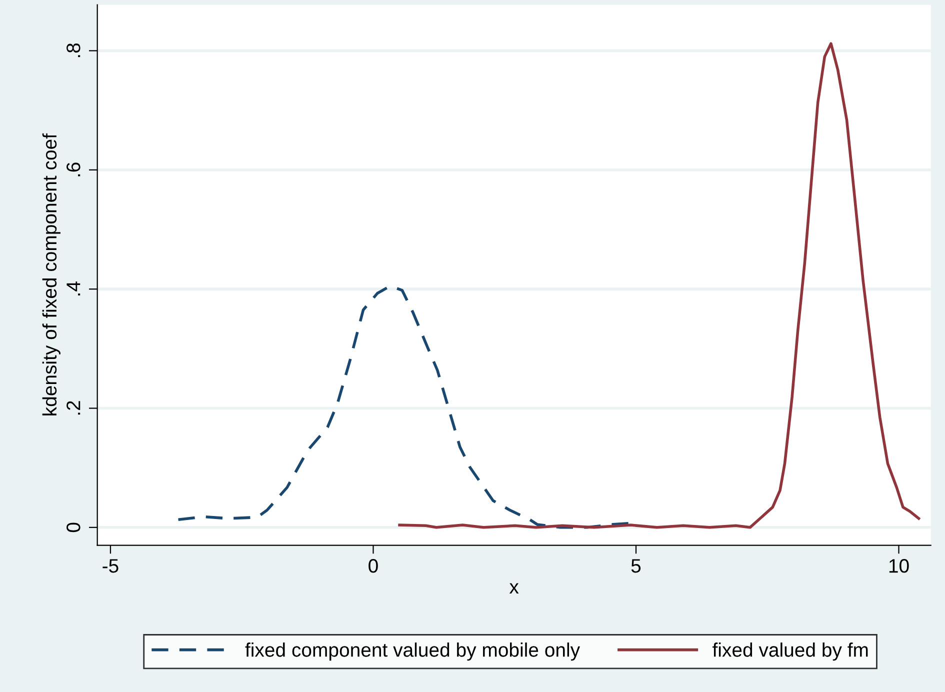 The width and height of the screenshot is (945, 692). Describe the element at coordinates (110, 566) in the screenshot. I see `x-tick-label: -5` at that location.